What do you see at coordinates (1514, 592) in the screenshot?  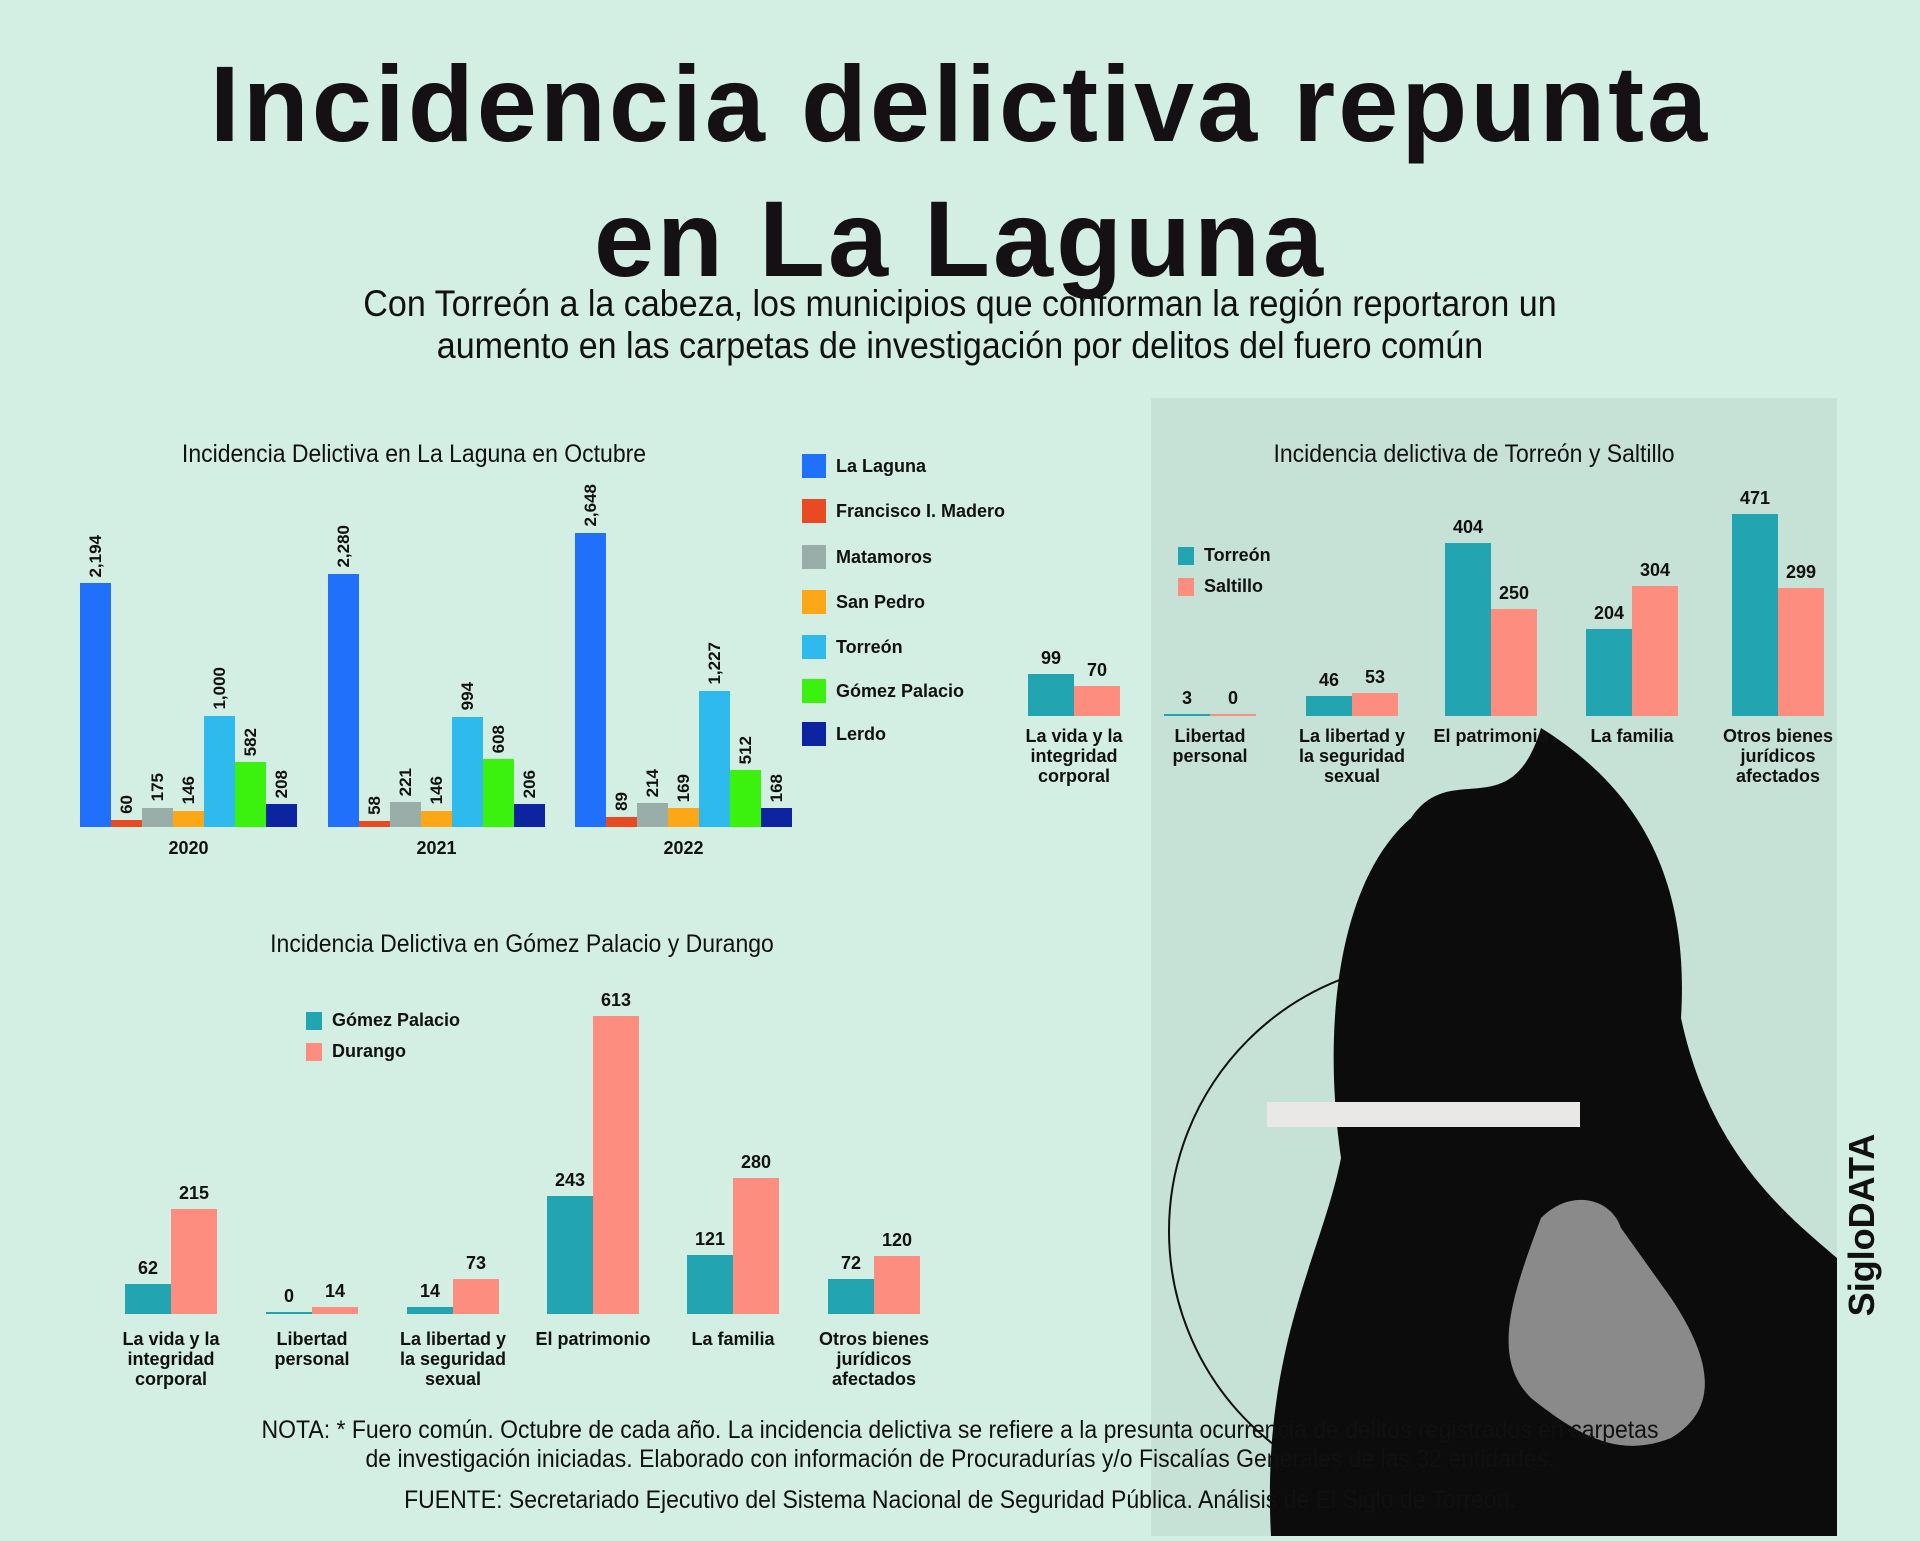 I see `value-label: 250` at bounding box center [1514, 592].